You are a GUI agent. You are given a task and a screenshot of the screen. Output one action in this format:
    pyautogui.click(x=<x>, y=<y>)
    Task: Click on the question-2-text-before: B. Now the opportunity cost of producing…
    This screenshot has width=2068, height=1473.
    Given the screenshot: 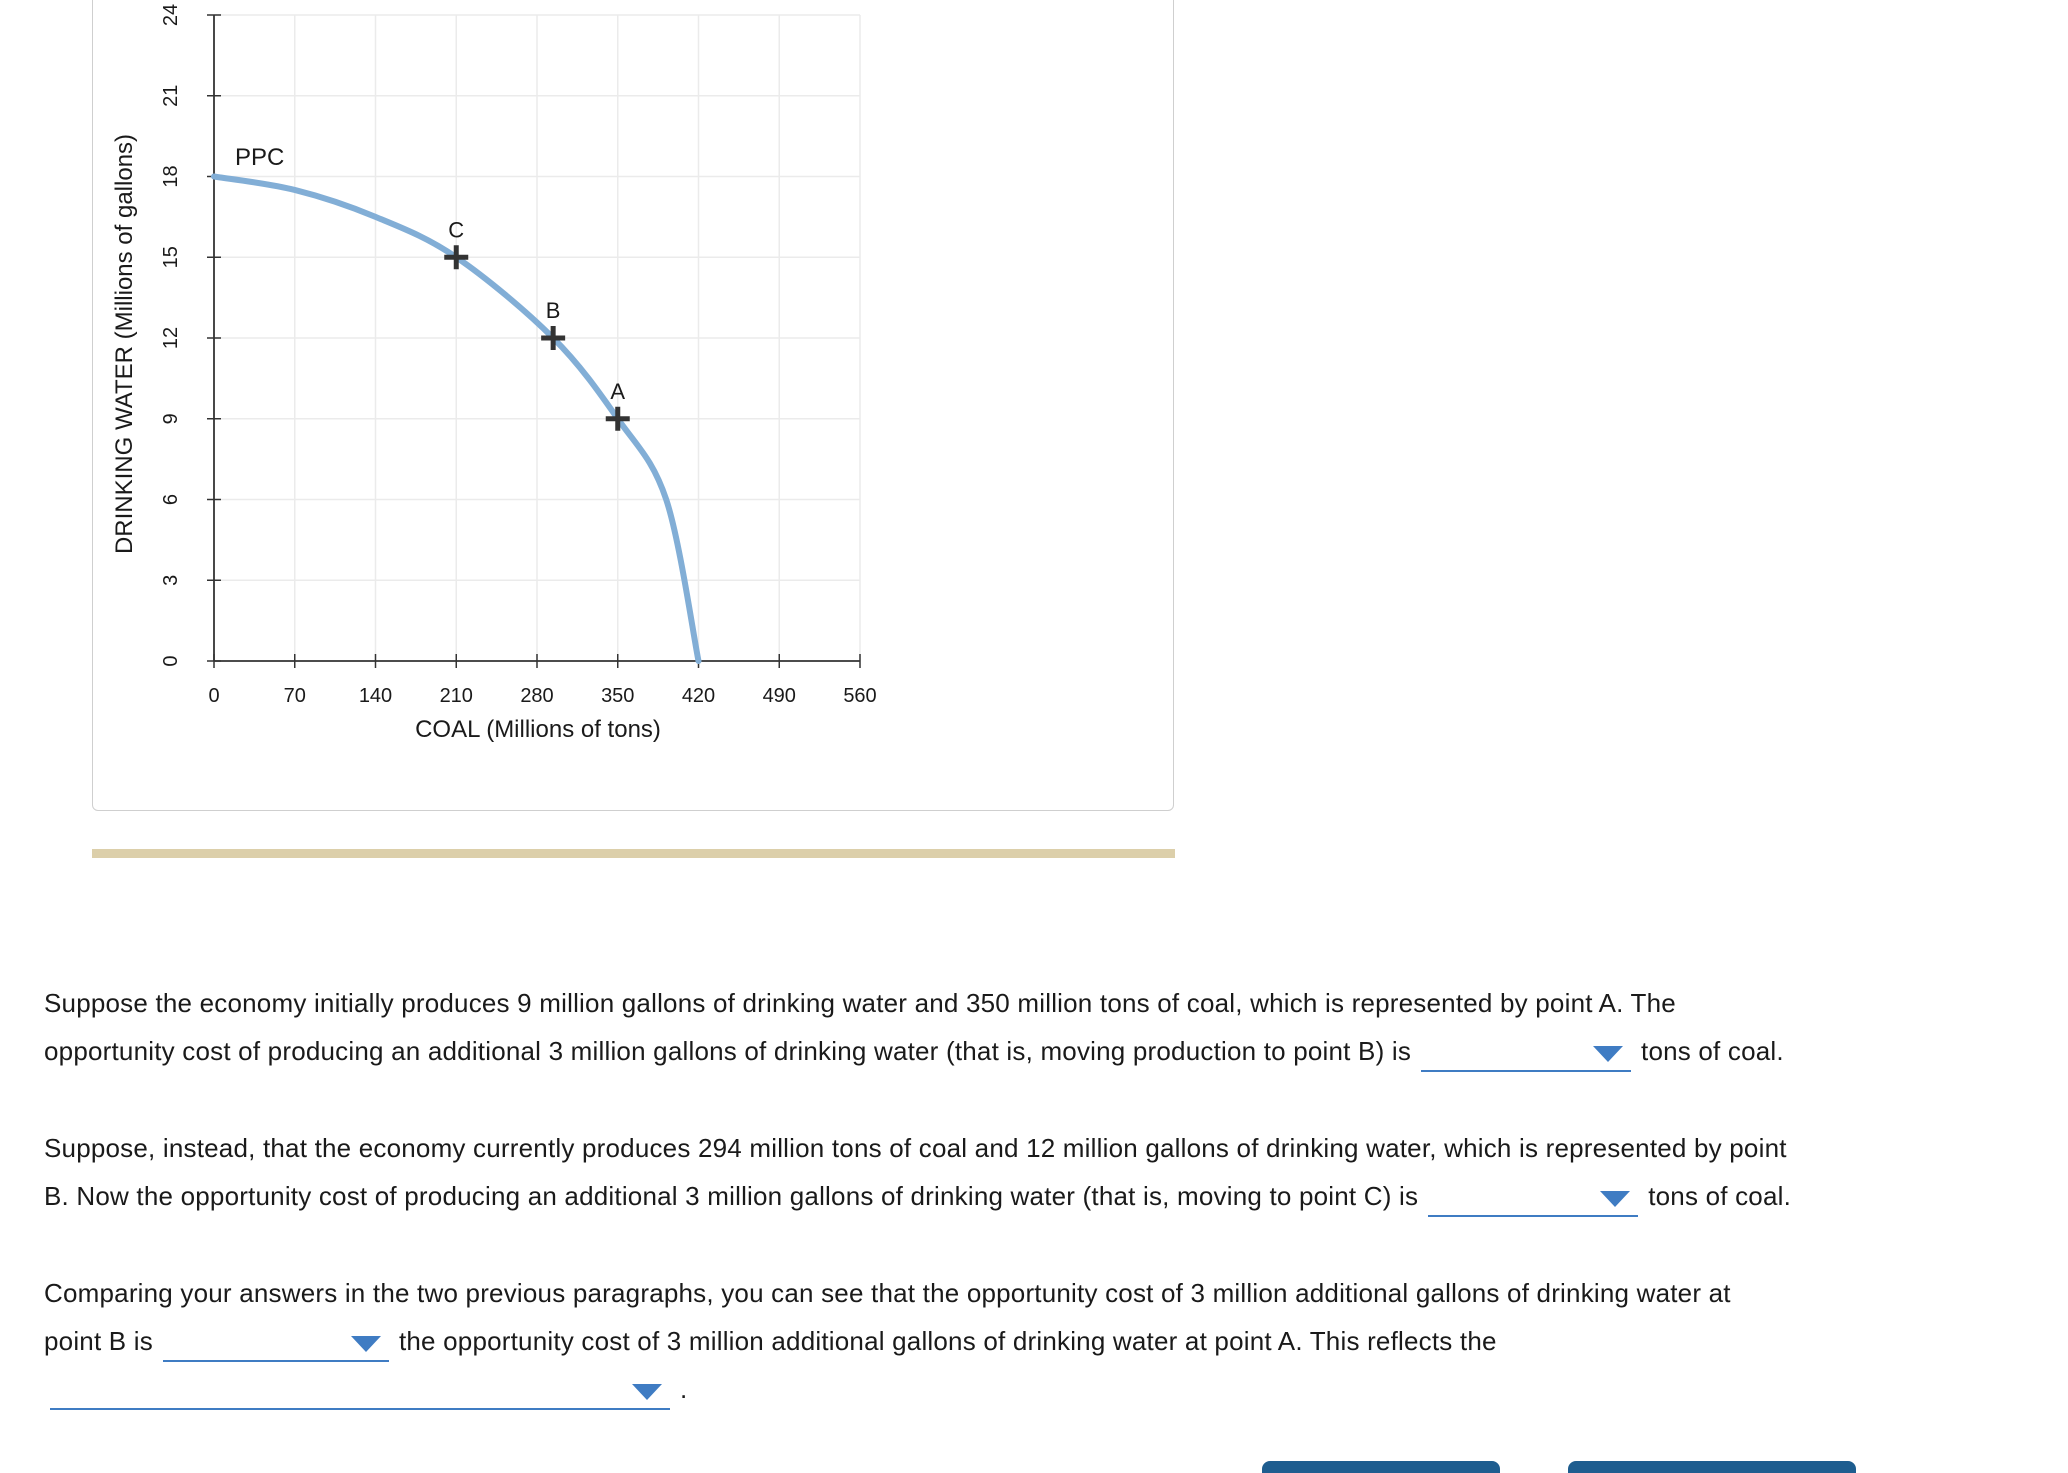 What is the action you would take?
    pyautogui.click(x=731, y=1196)
    